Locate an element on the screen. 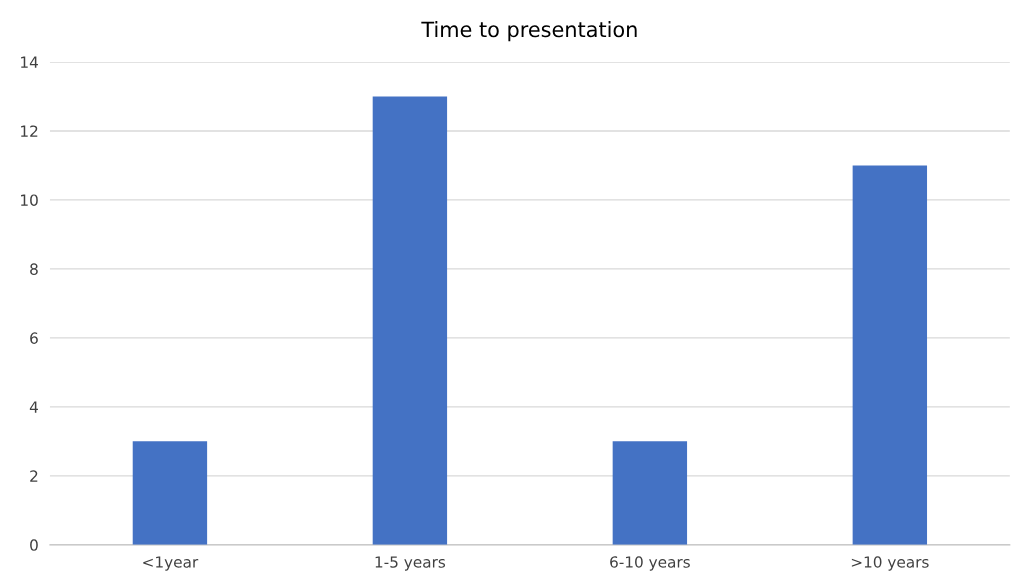 This screenshot has height=579, width=1019. y-tick-label: 6 is located at coordinates (34, 338).